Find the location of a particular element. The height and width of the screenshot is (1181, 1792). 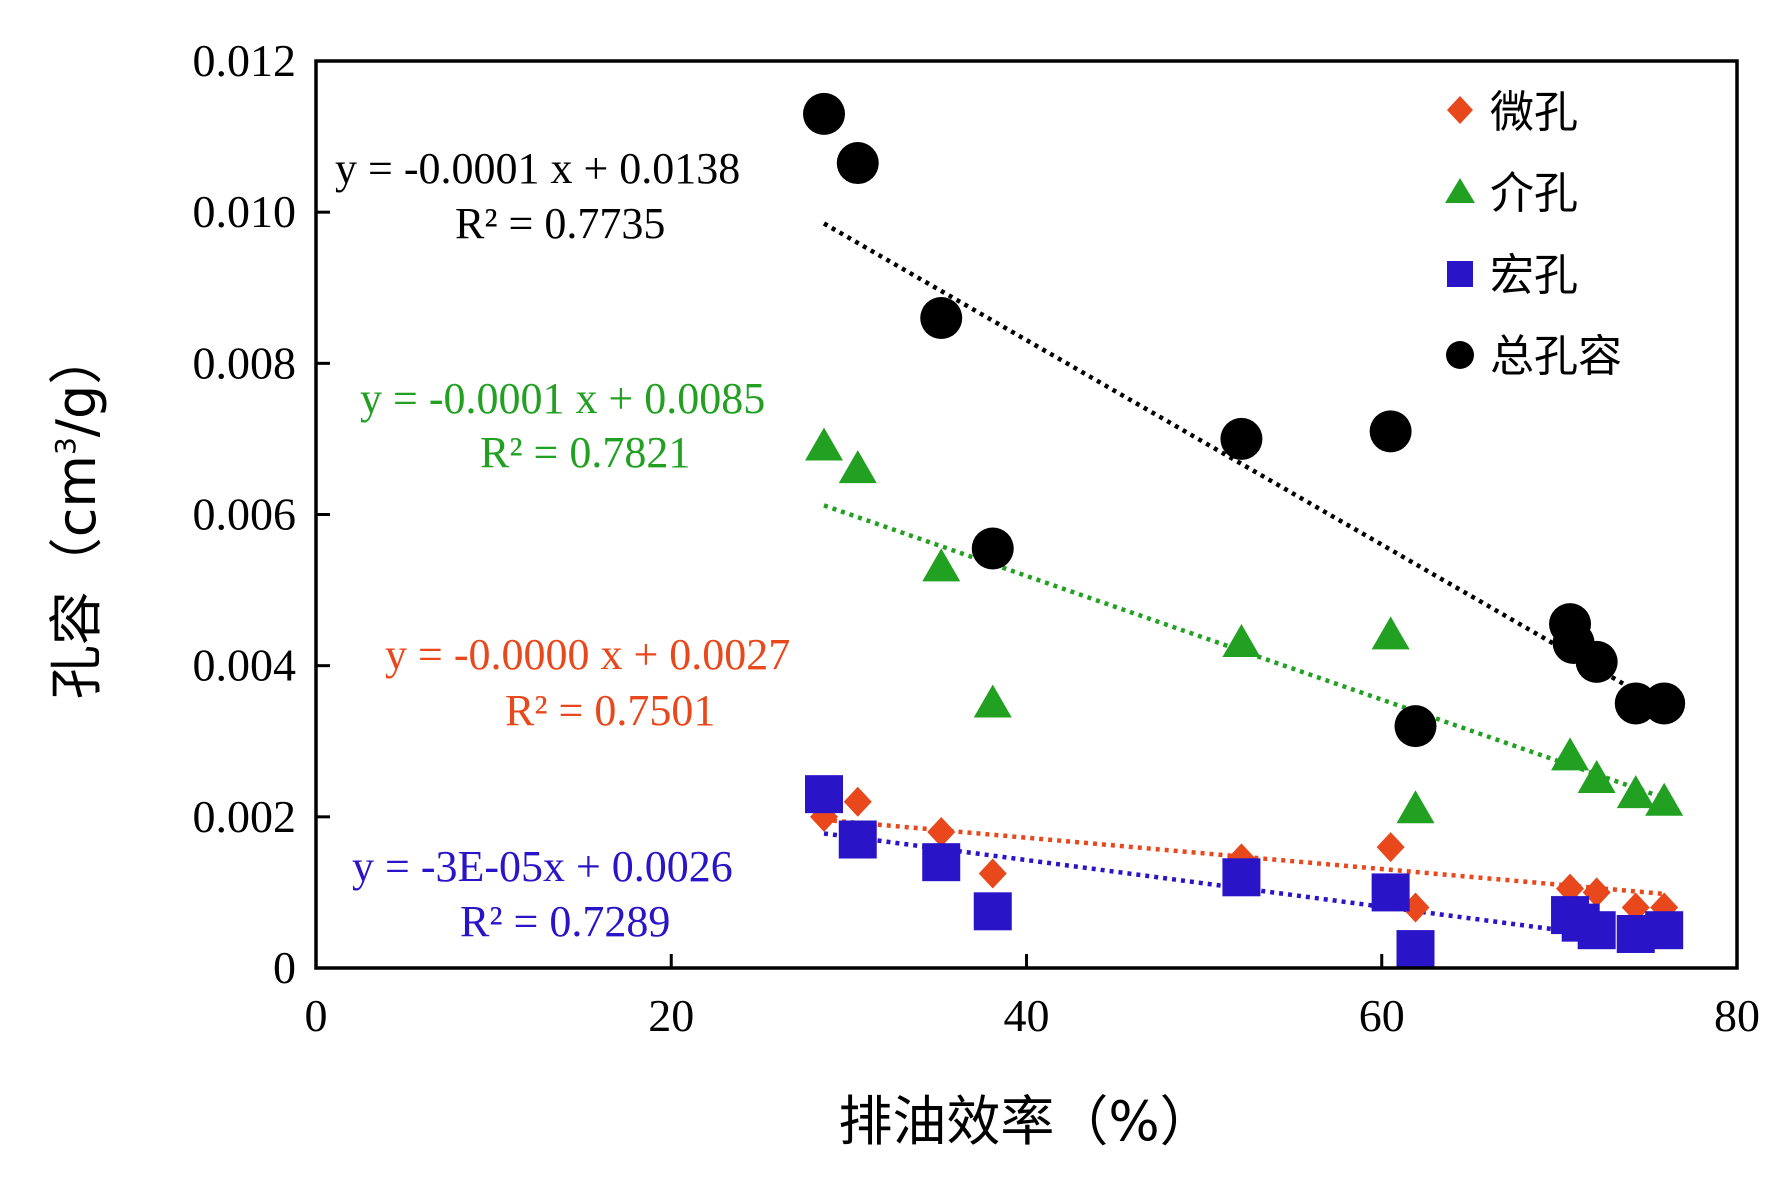

y-tick-label: 0.006 is located at coordinates (245, 514).